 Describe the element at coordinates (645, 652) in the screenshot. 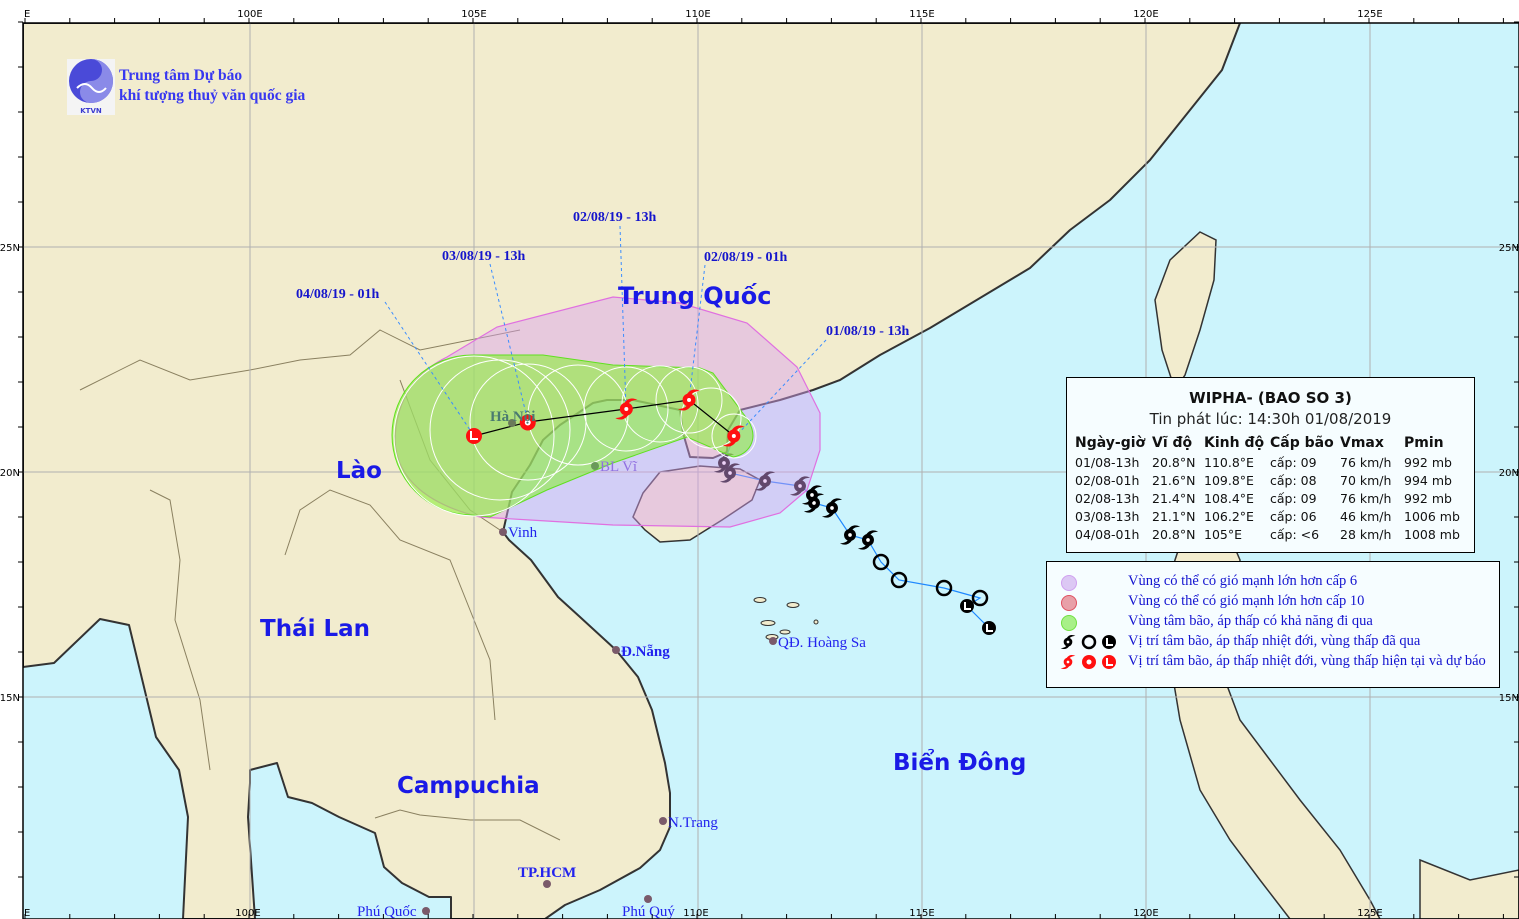

I see `city-da-nang: Đ.Nẵng` at that location.